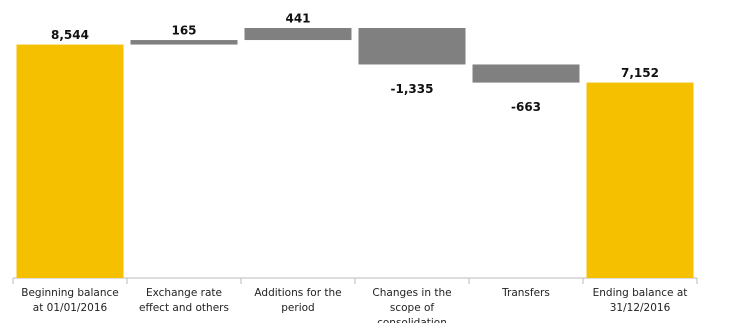 The width and height of the screenshot is (740, 323). Describe the element at coordinates (297, 19) in the screenshot. I see `value-label: 441` at that location.